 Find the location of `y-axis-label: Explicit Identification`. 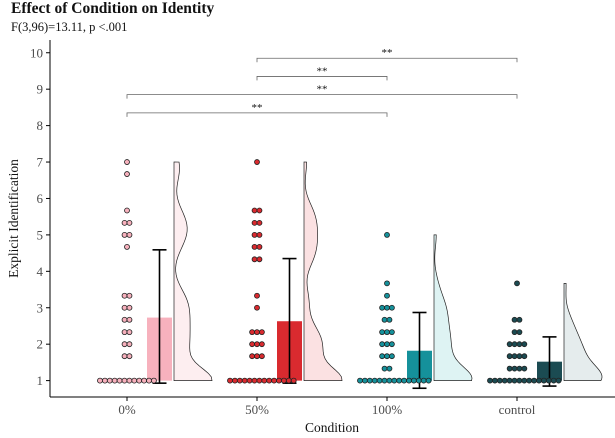

y-axis-label: Explicit Identification is located at coordinates (13, 218).